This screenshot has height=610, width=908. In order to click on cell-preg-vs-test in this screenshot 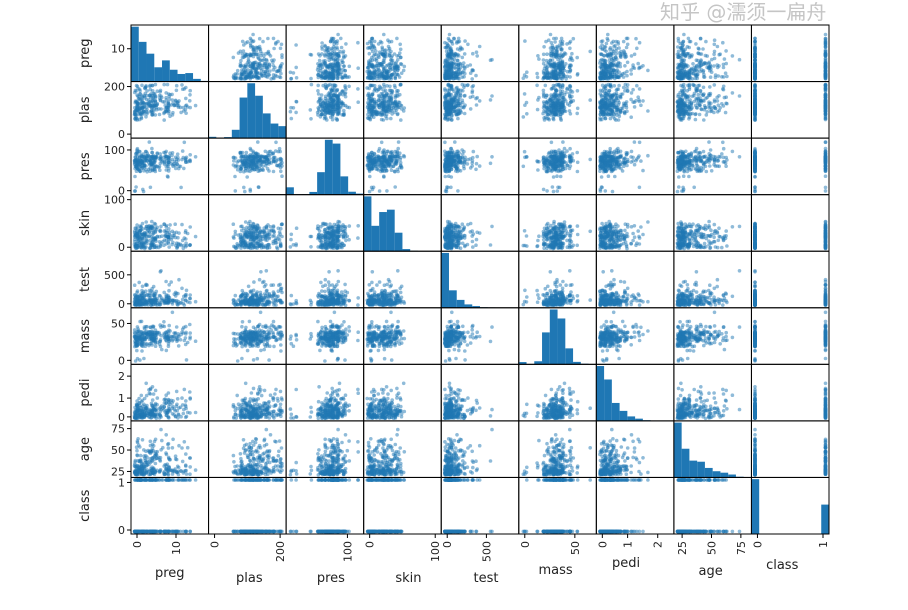, I will do `click(480, 53)`.